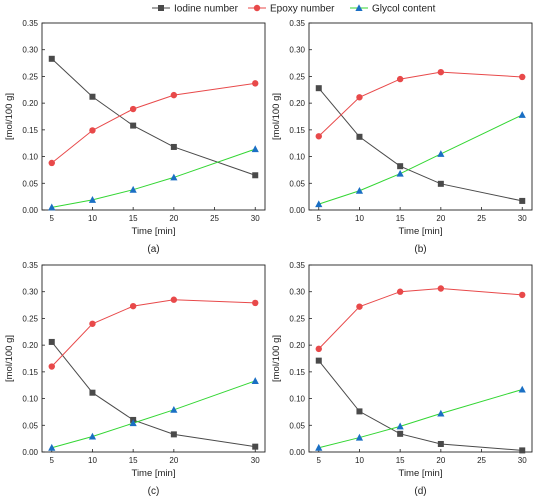  Describe the element at coordinates (154, 491) in the screenshot. I see `panel-label: (c)` at that location.